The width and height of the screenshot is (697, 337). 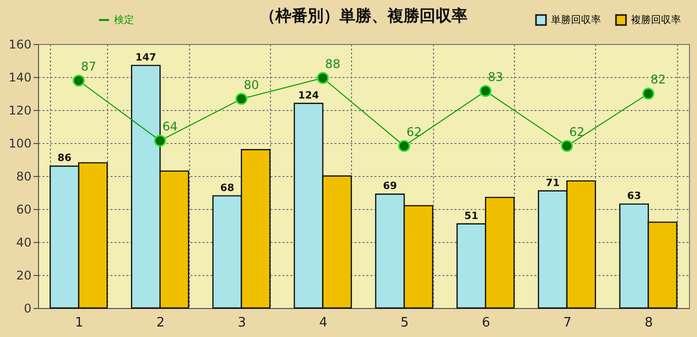 What do you see at coordinates (252, 85) in the screenshot?
I see `data-label: 80` at bounding box center [252, 85].